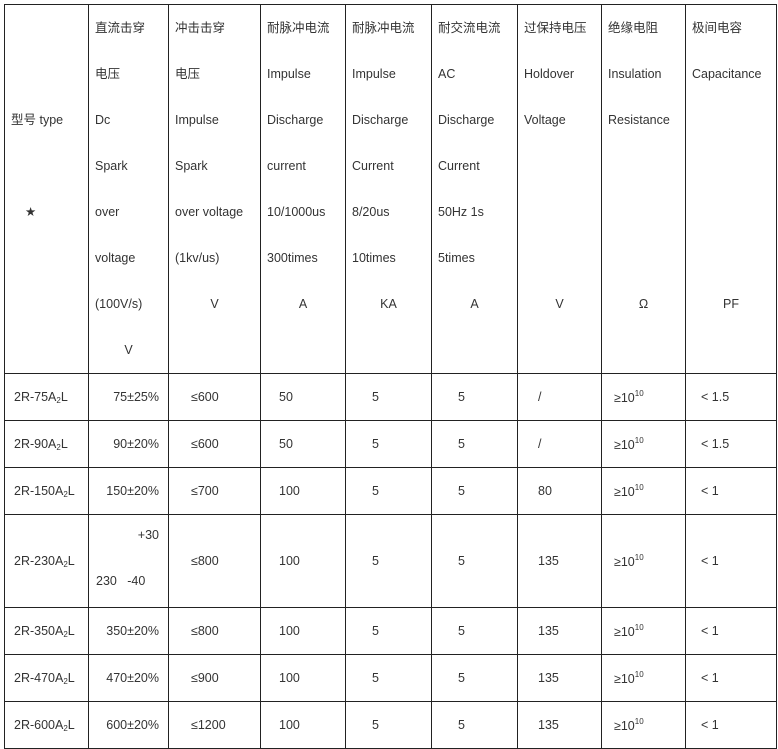 Image resolution: width=778 pixels, height=749 pixels. Describe the element at coordinates (727, 74) in the screenshot. I see `header-line: Capacitance` at that location.